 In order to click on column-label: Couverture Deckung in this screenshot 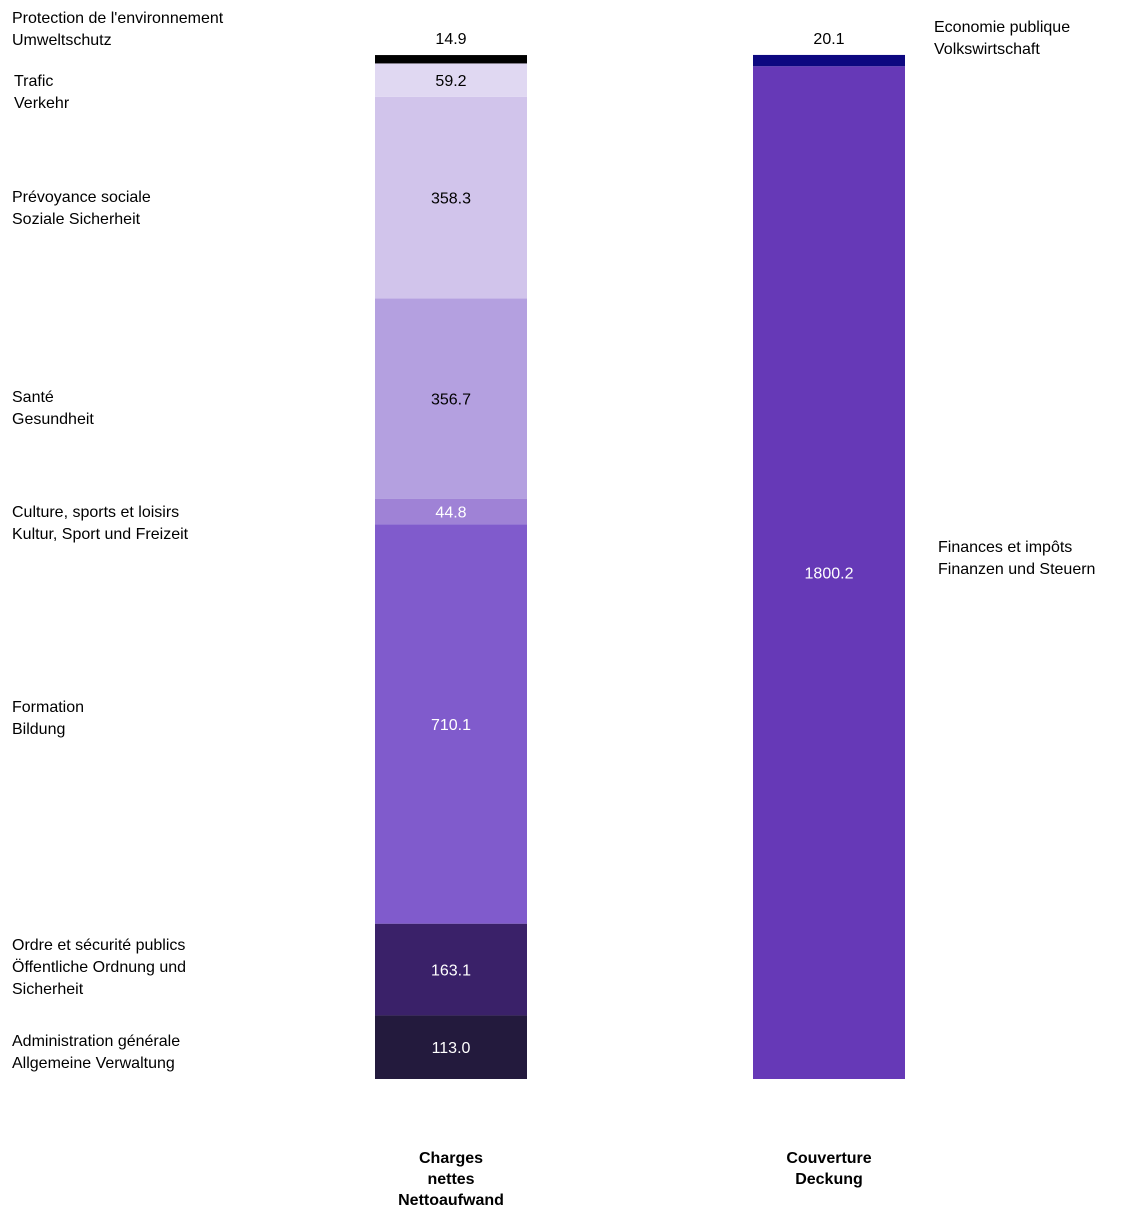, I will do `click(829, 1169)`.